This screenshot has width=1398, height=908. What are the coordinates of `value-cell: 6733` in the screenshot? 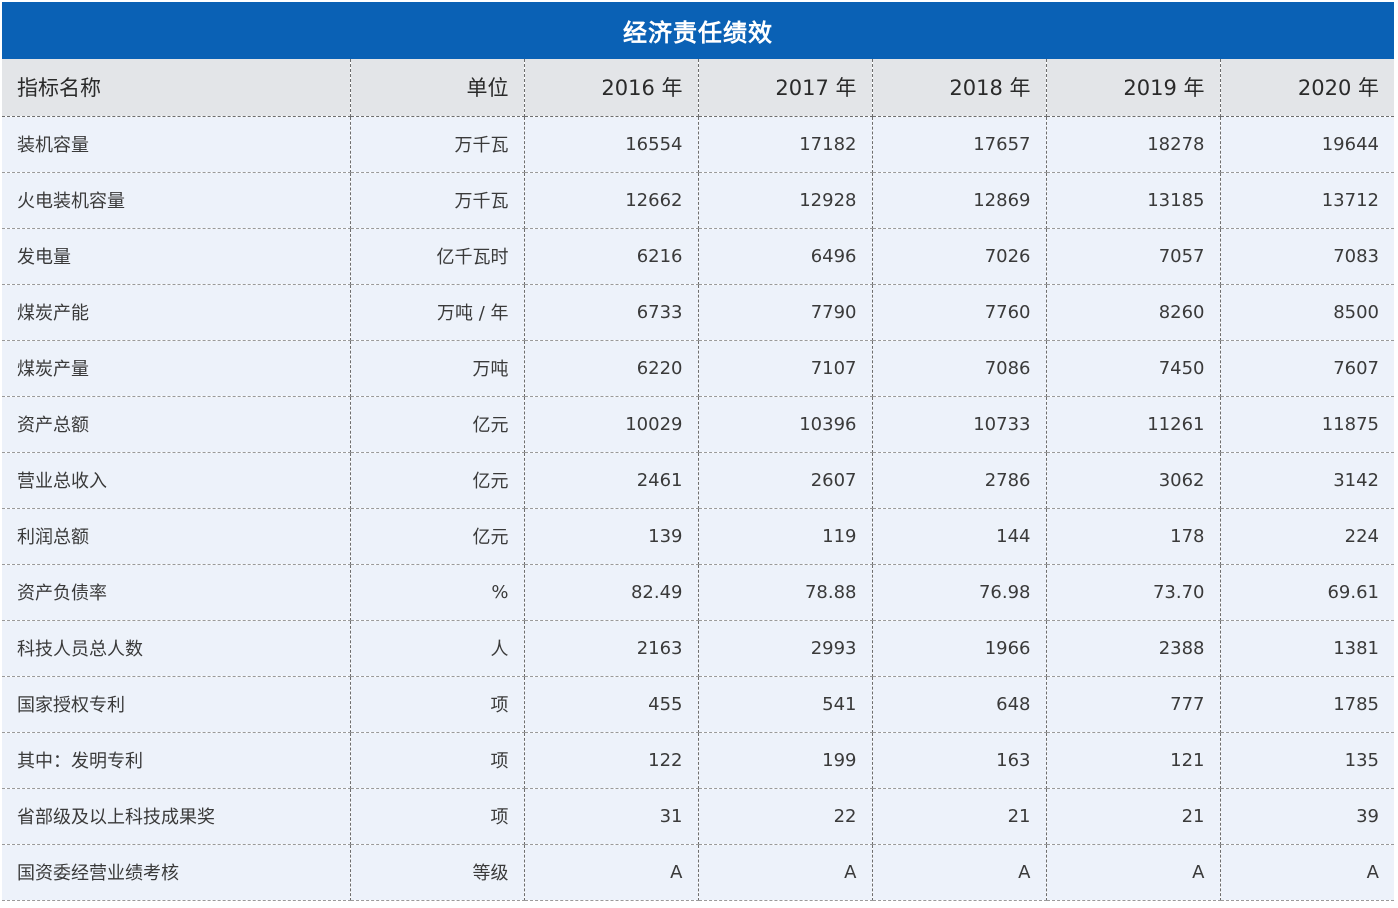 It's located at (611, 312).